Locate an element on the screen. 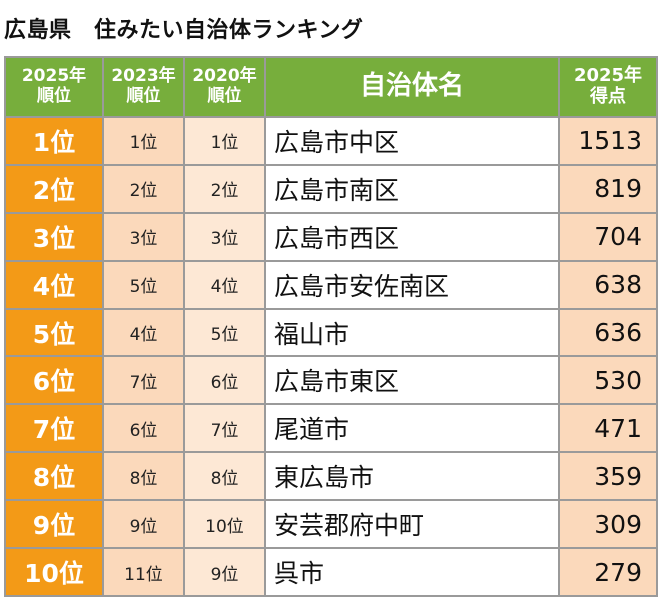 The height and width of the screenshot is (600, 662). table-row: 6位 7位 6位 広島市東区 530 is located at coordinates (331, 380).